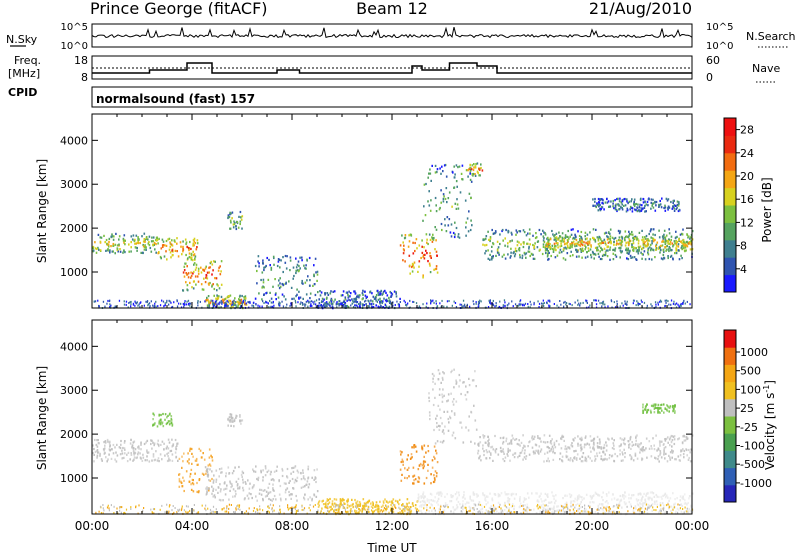 The image size is (800, 554). I want to click on power-colorbar-label: Power [dB], so click(767, 209).